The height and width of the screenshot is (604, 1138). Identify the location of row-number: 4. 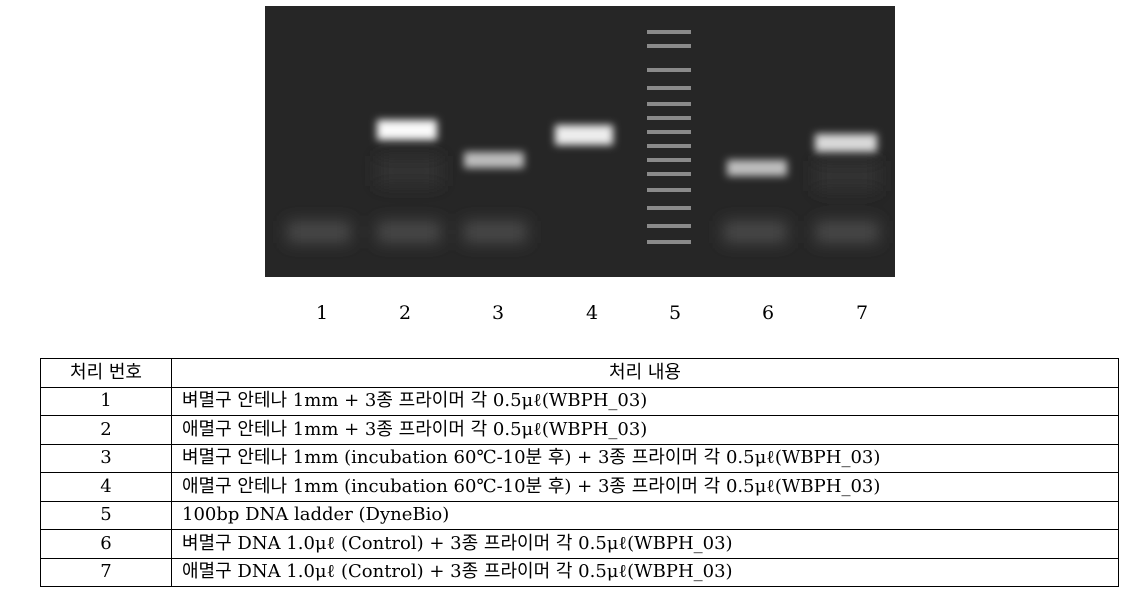
(106, 487).